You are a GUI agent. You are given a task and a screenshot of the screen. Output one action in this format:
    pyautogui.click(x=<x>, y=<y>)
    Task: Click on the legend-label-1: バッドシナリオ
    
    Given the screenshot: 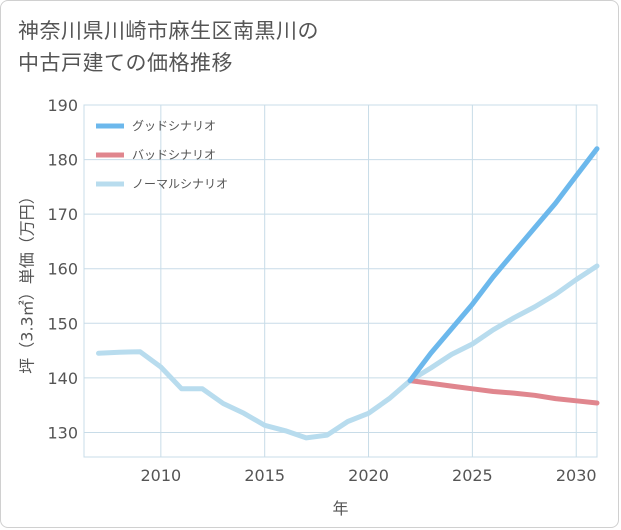 What is the action you would take?
    pyautogui.click(x=174, y=155)
    